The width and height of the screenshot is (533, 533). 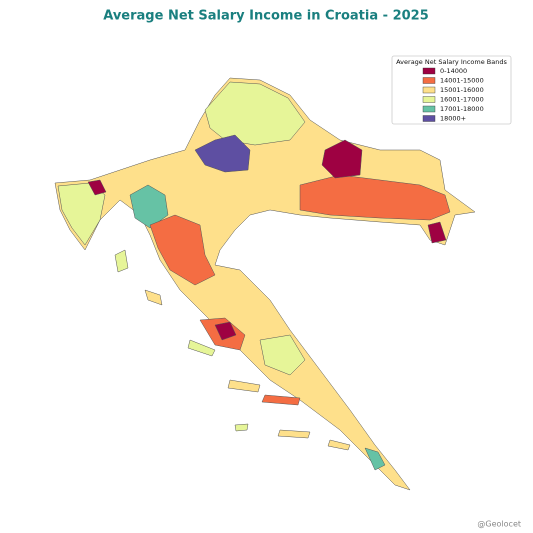 What do you see at coordinates (462, 81) in the screenshot?
I see `legend-label: 14001-15000` at bounding box center [462, 81].